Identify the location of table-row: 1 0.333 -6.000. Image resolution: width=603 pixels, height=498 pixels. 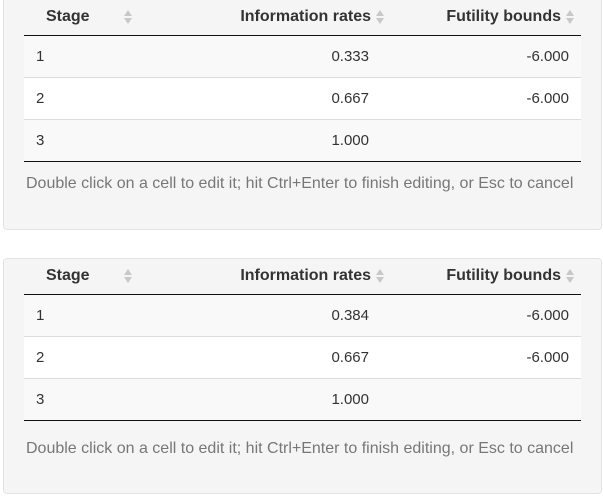
(302, 56).